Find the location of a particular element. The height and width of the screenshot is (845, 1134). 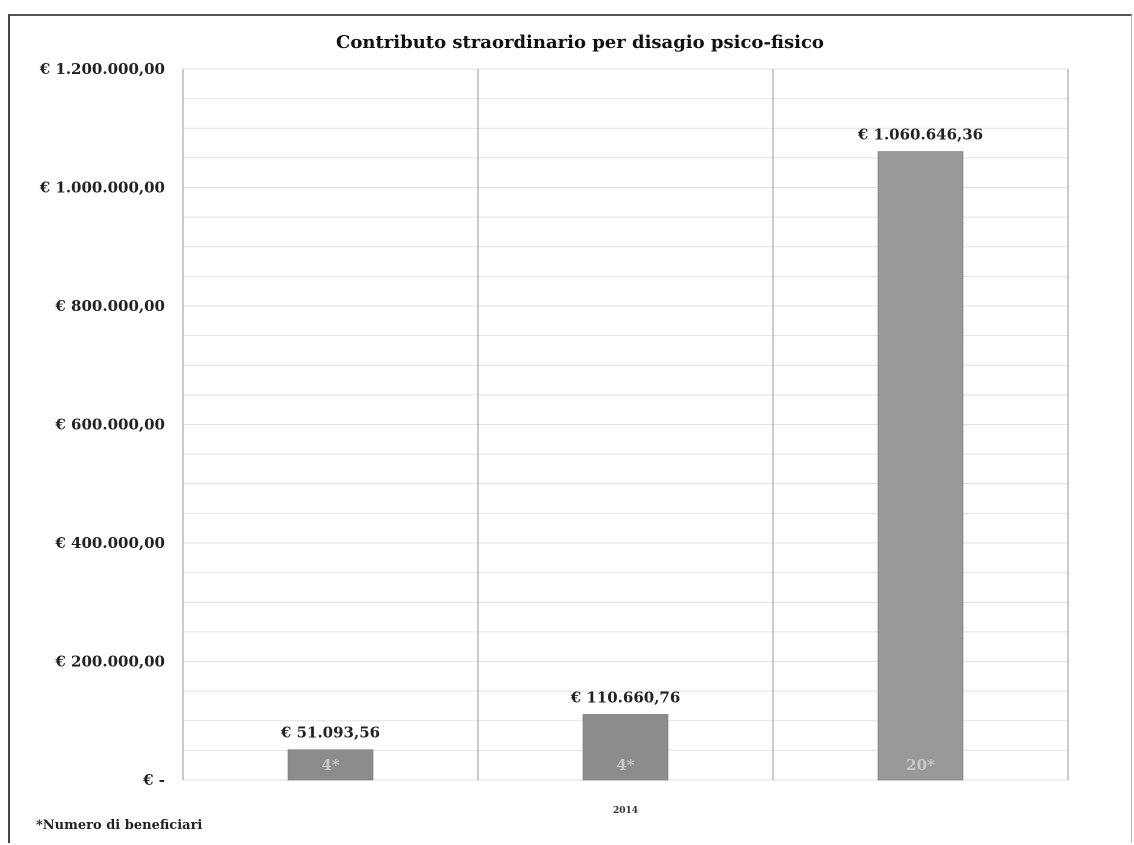

x-axis-ticks: 2014 is located at coordinates (625, 811).